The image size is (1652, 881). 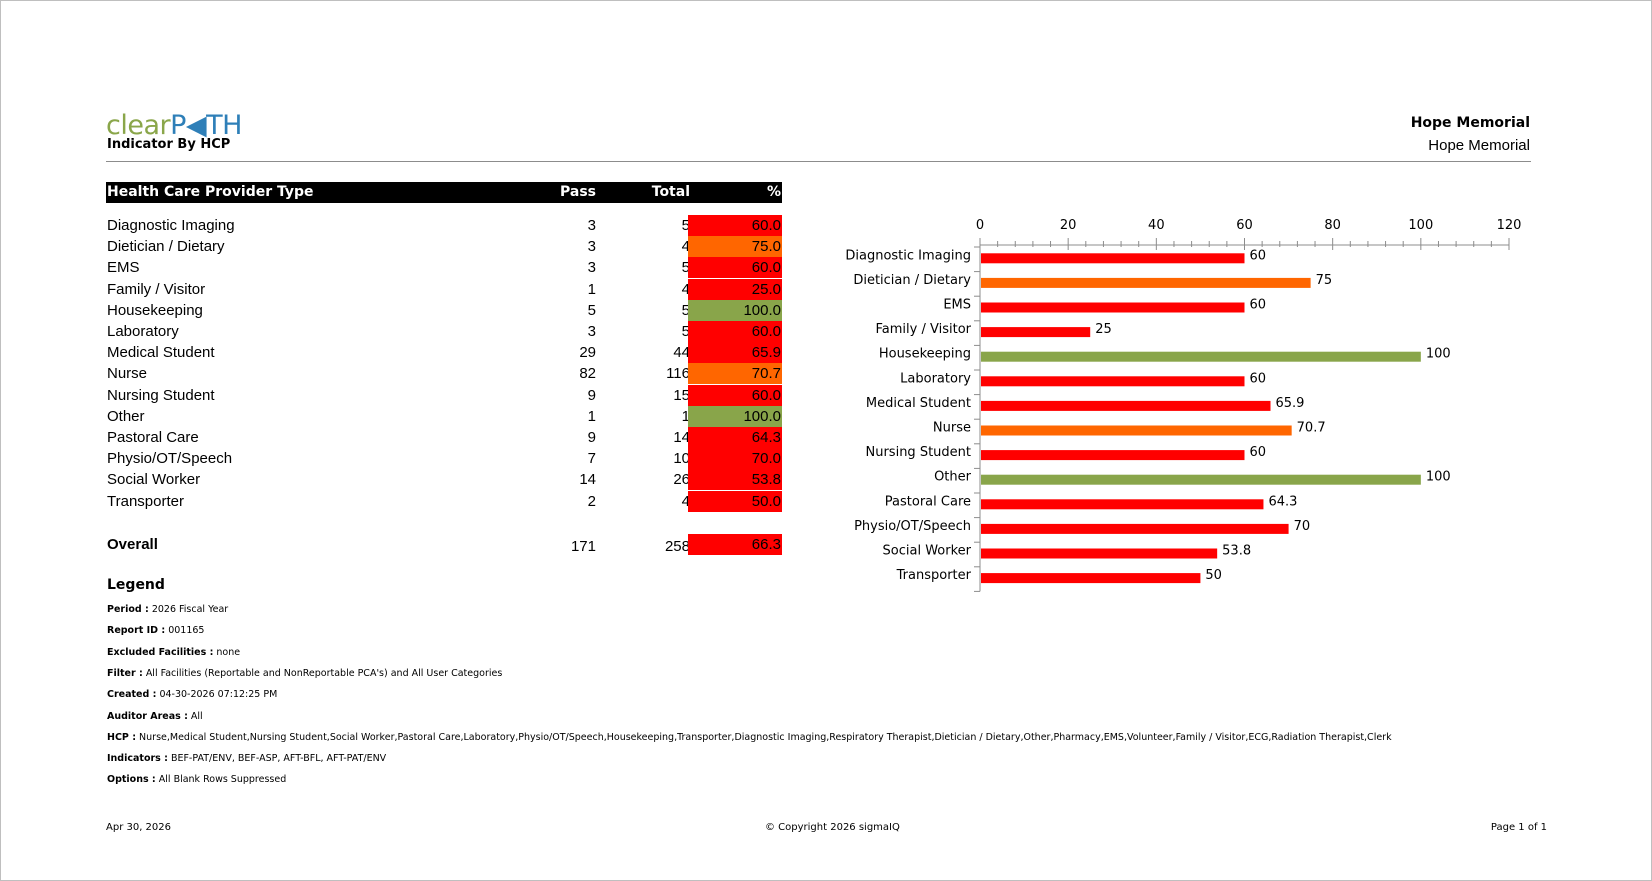 What do you see at coordinates (735, 459) in the screenshot?
I see `percent-cell: 70.0` at bounding box center [735, 459].